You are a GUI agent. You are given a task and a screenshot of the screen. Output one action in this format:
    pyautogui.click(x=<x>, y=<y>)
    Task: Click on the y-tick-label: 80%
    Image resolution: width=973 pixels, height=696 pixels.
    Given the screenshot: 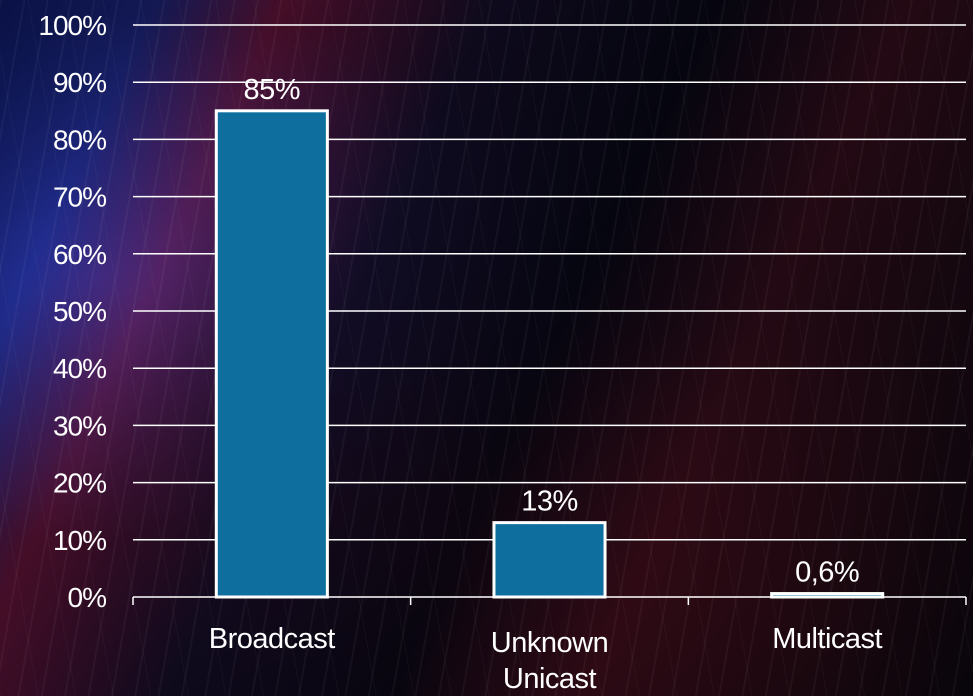 What is the action you would take?
    pyautogui.click(x=79, y=139)
    